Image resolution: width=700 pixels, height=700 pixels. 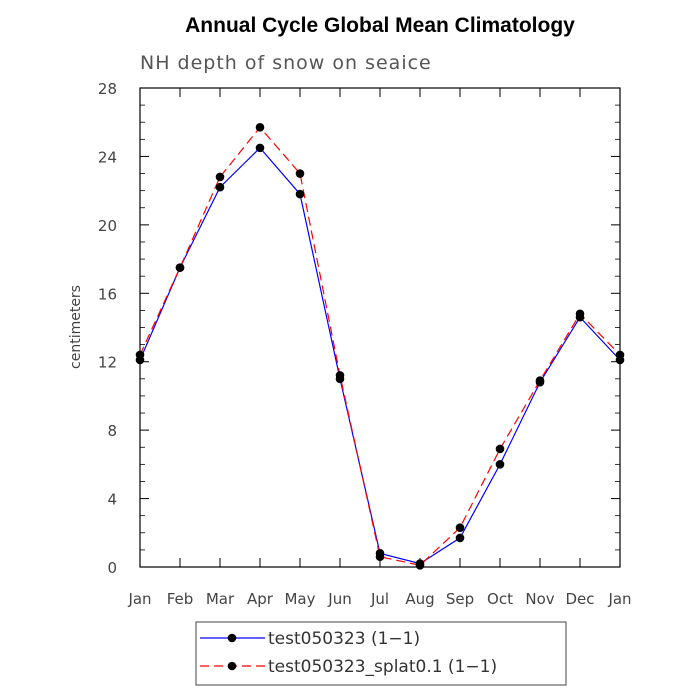 What do you see at coordinates (180, 599) in the screenshot?
I see `x-tick-label: Feb` at bounding box center [180, 599].